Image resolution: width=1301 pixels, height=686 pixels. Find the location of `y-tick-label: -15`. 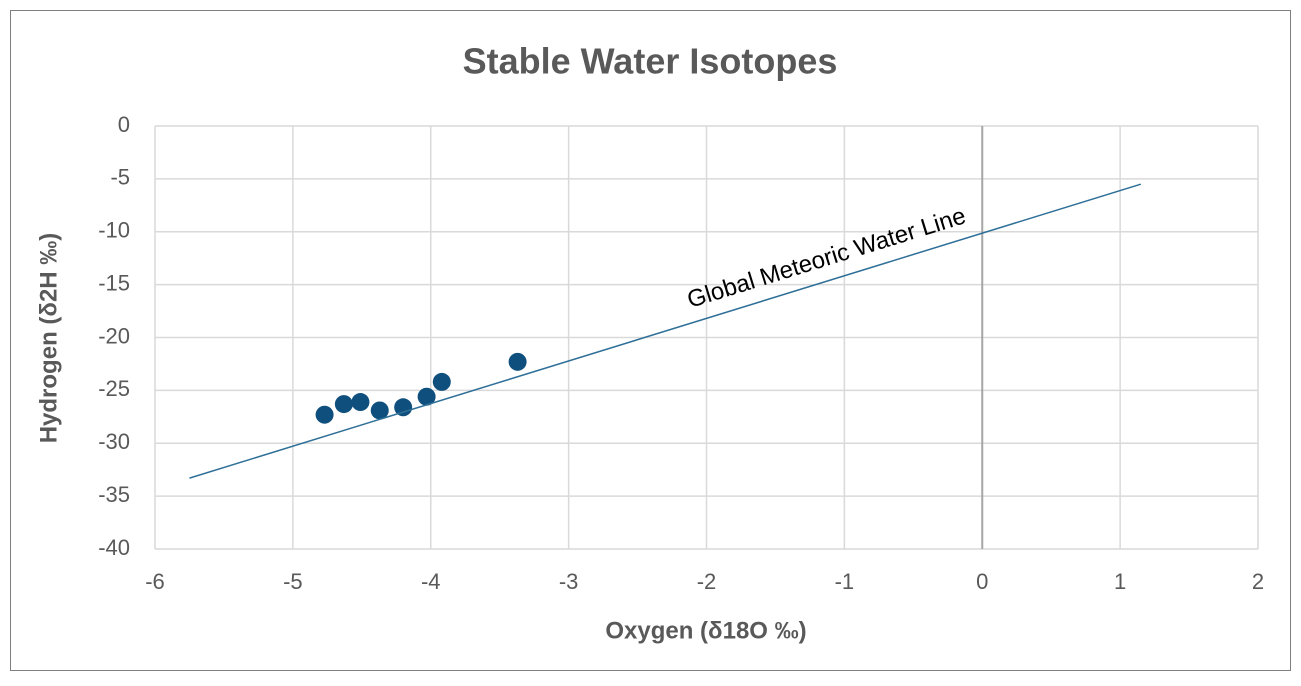

y-tick-label: -15 is located at coordinates (114, 282).